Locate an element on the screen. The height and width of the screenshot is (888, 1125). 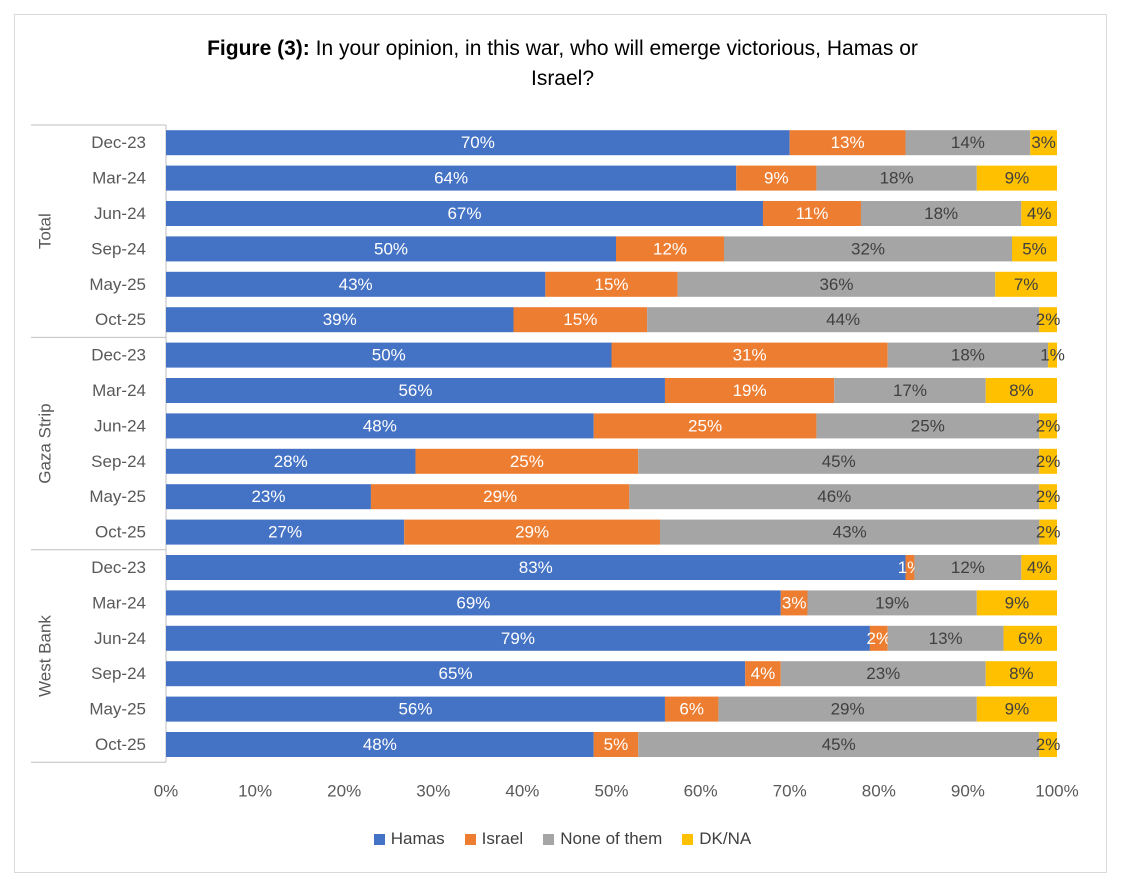
x-tick-label: 30% is located at coordinates (433, 791).